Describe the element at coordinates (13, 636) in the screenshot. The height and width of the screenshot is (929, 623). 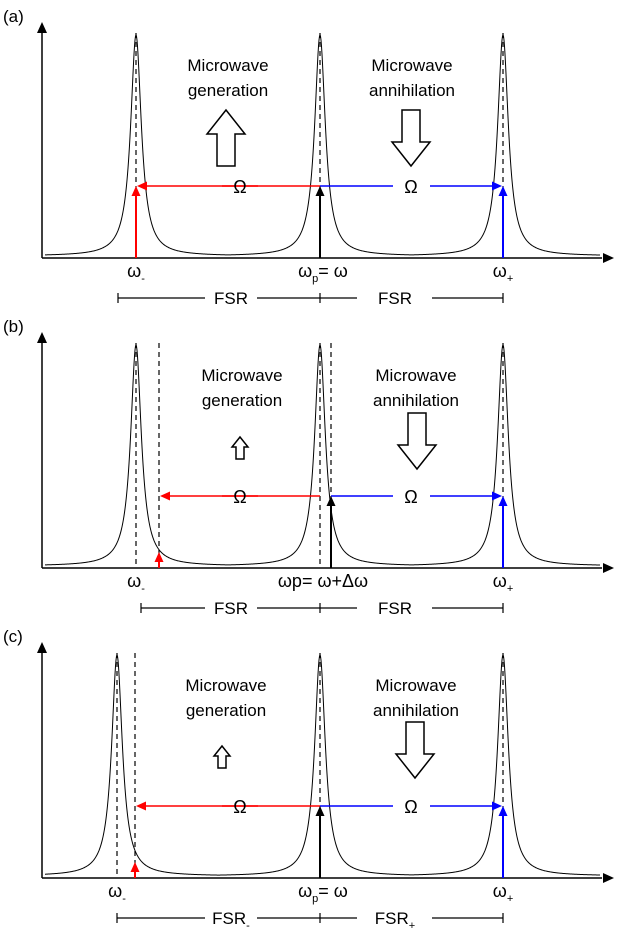
I see `panel-label: (c)` at that location.